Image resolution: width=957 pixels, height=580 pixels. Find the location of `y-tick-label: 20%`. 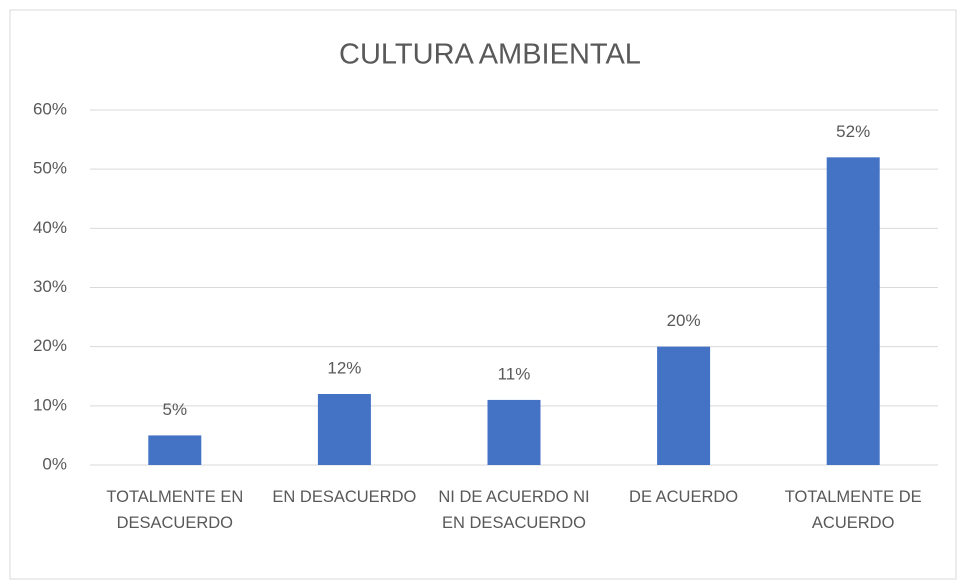

y-tick-label: 20% is located at coordinates (50, 345).